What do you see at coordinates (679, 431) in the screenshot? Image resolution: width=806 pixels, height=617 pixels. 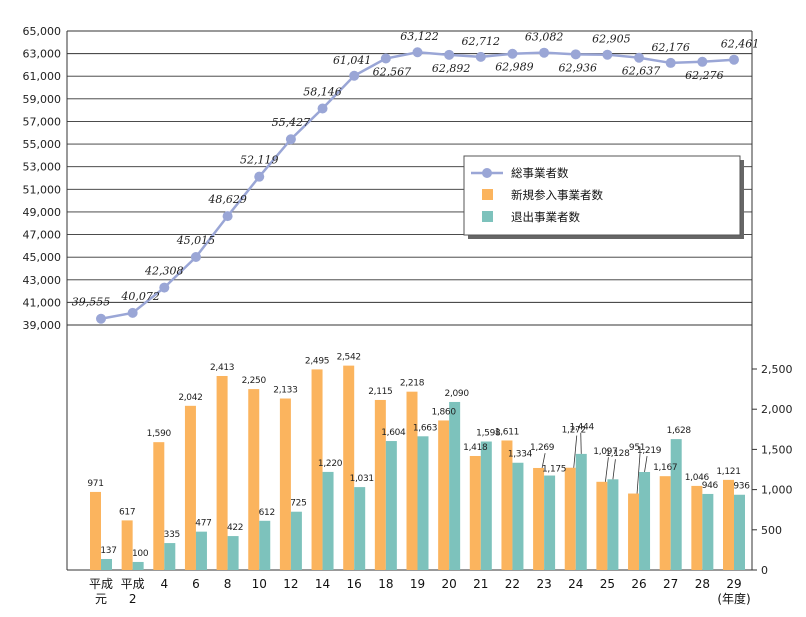 I see `bar-label-exit: 1,628` at bounding box center [679, 431].